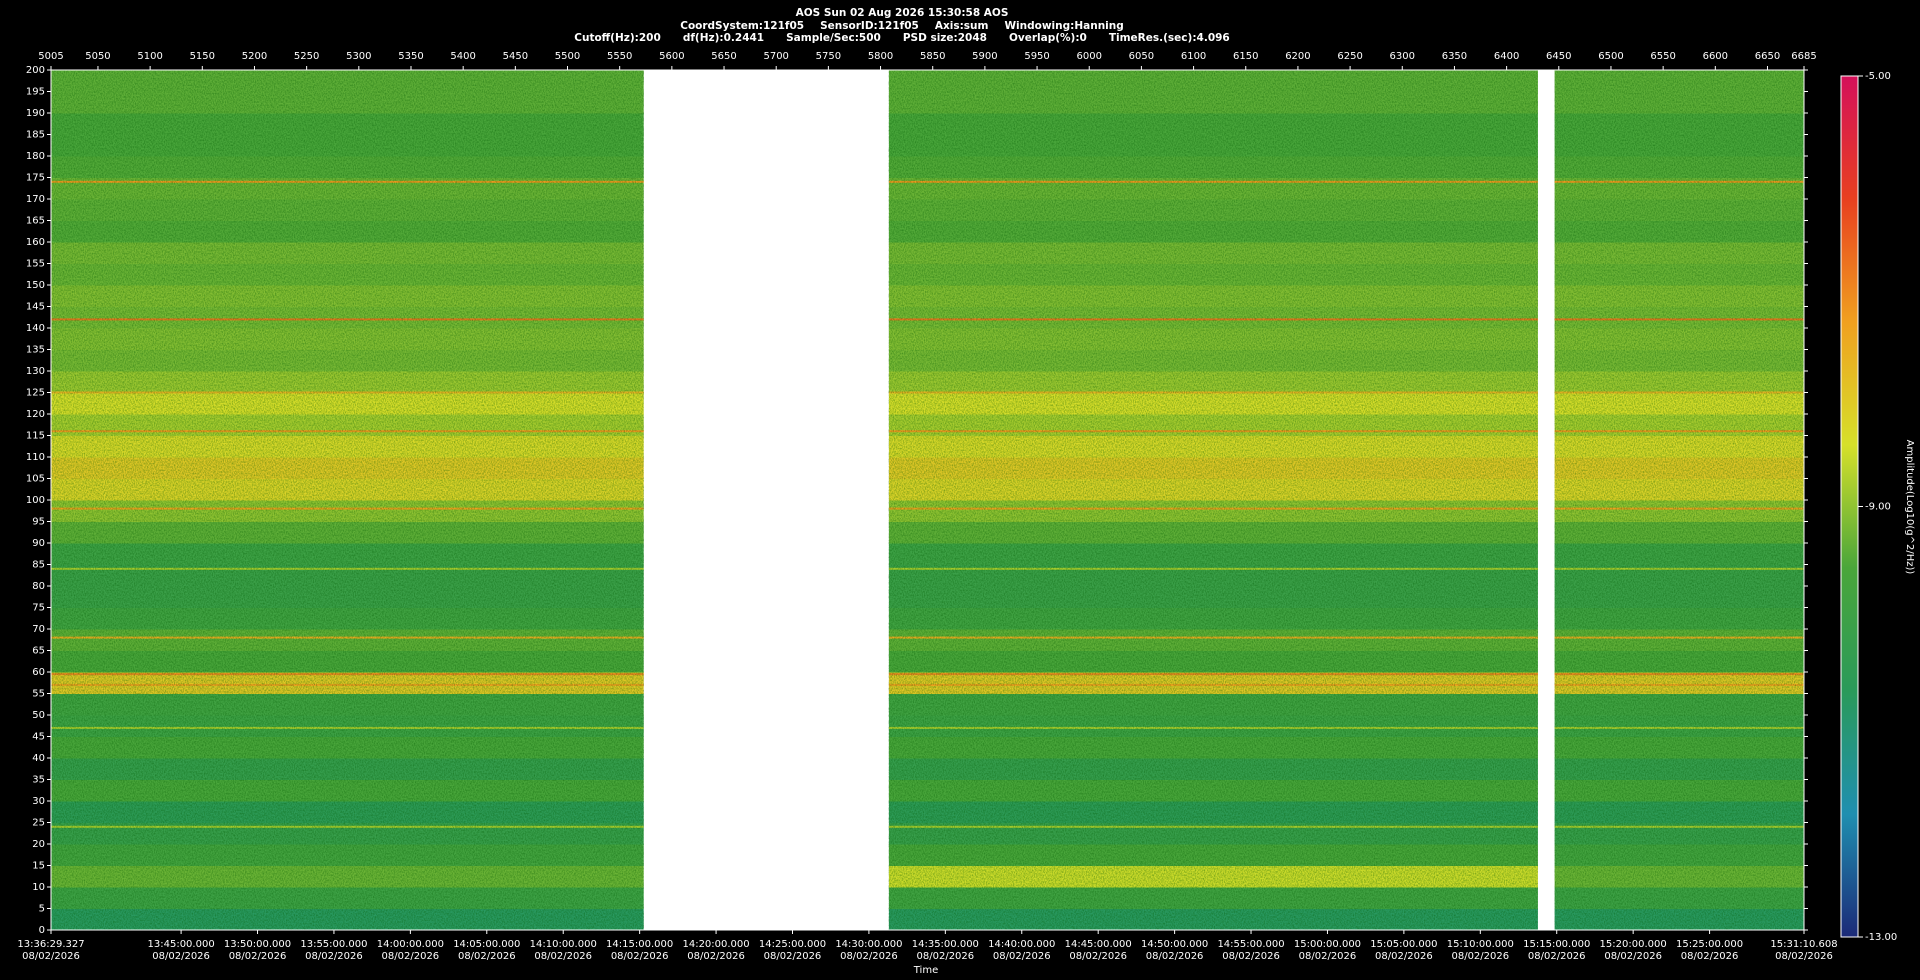 The image size is (1920, 980). What do you see at coordinates (486, 944) in the screenshot?
I see `x-tick-label-bottom: 14:05:00.000` at bounding box center [486, 944].